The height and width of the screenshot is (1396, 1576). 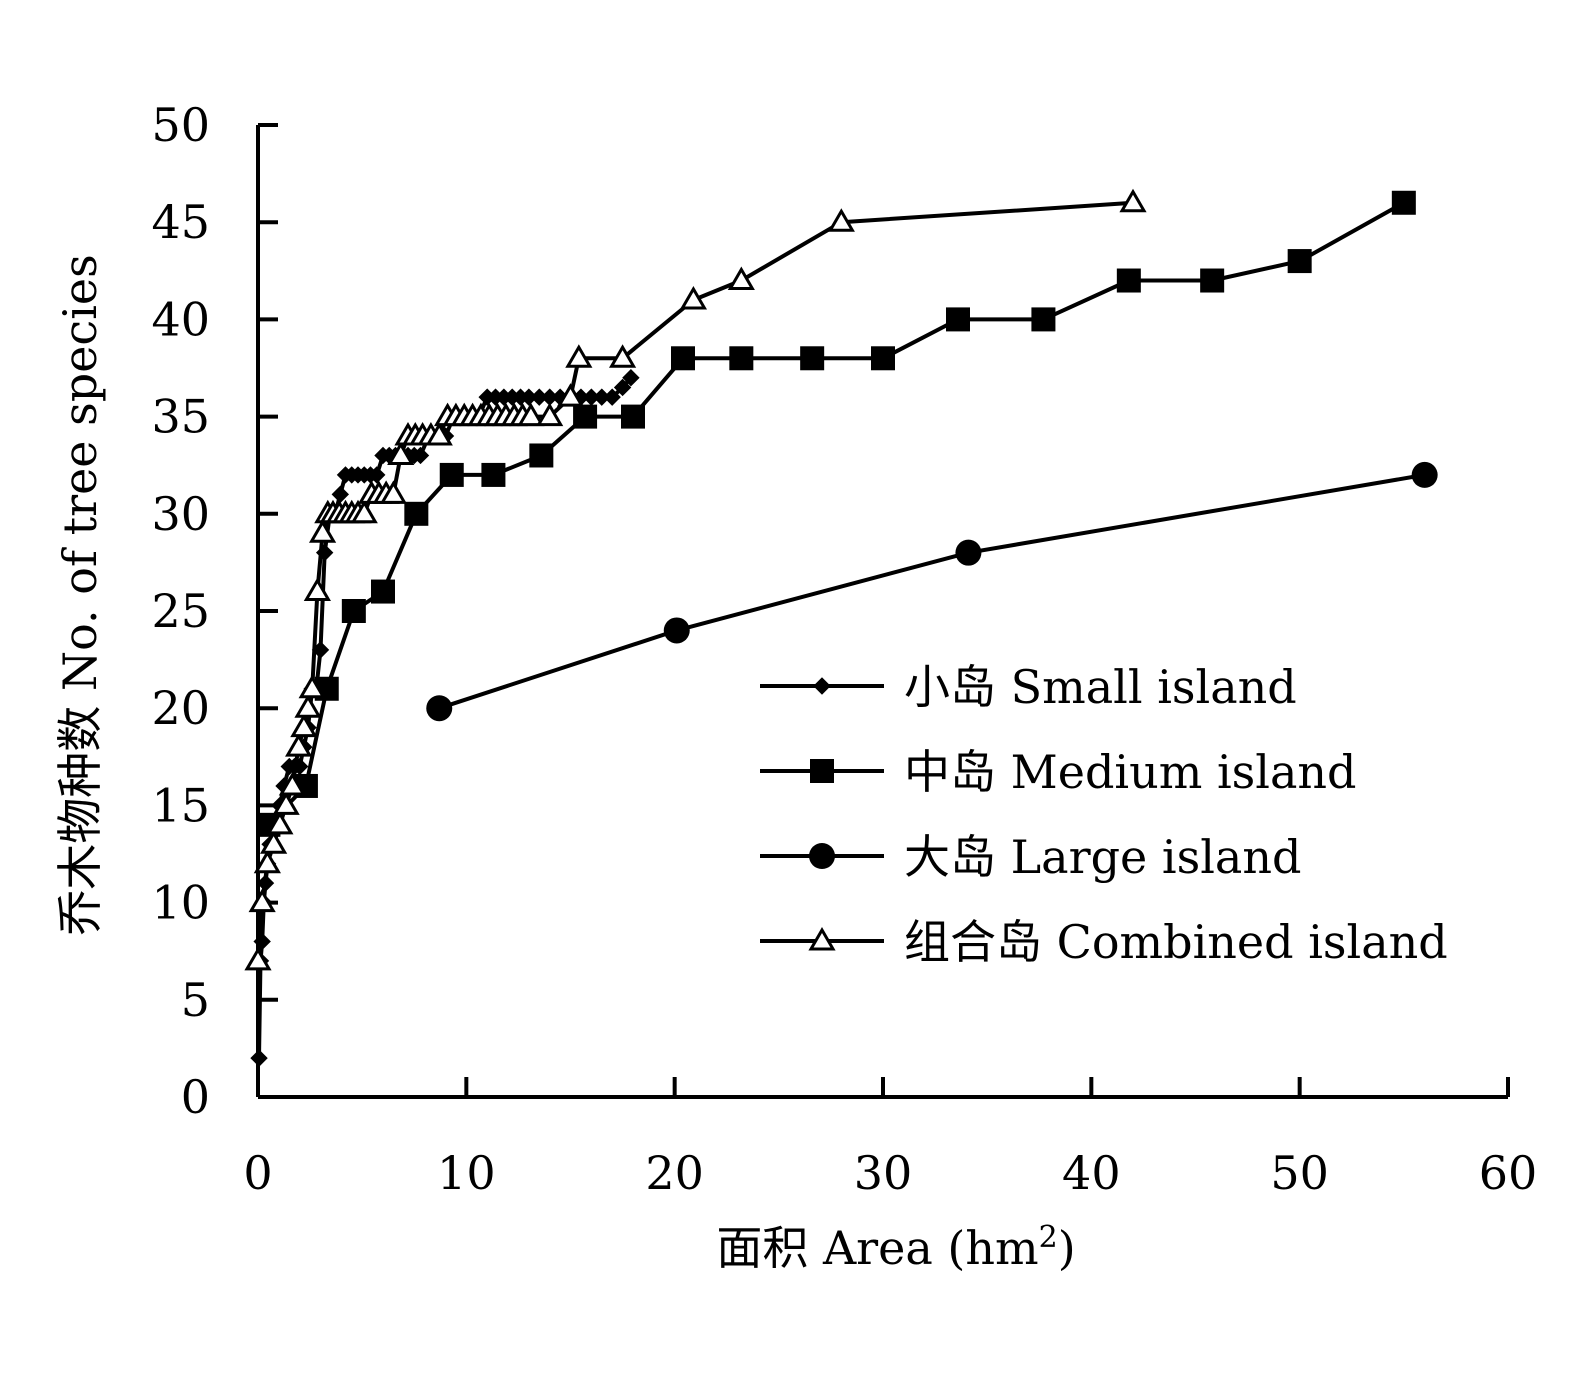 What do you see at coordinates (1100, 687) in the screenshot?
I see `legend-label: 小岛 Small island` at bounding box center [1100, 687].